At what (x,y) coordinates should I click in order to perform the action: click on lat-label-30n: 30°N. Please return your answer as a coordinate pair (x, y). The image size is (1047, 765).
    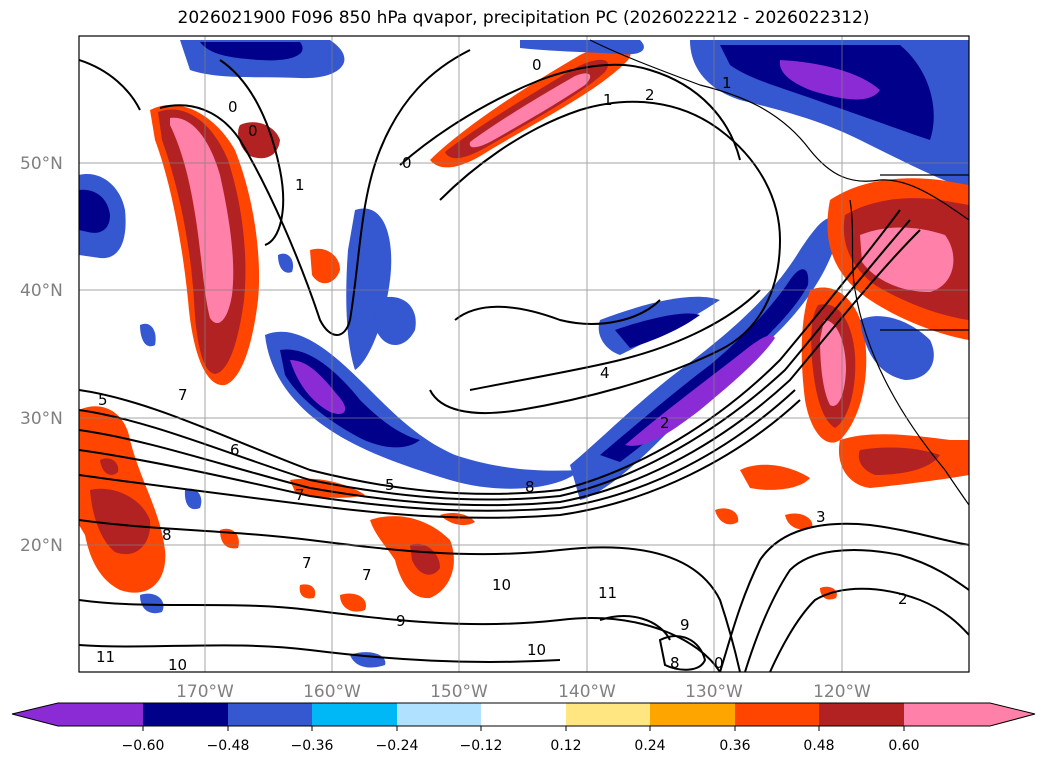
    Looking at the image, I should click on (41, 419).